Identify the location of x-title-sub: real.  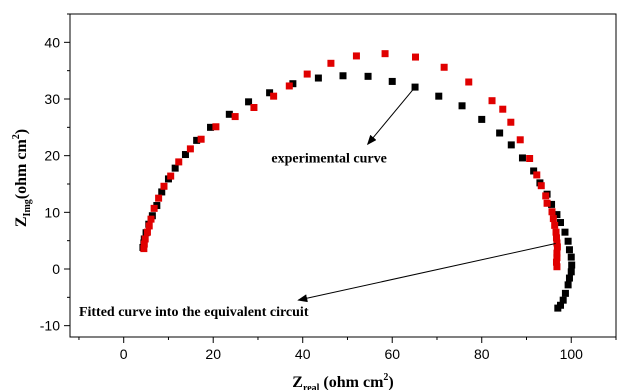
(311, 386).